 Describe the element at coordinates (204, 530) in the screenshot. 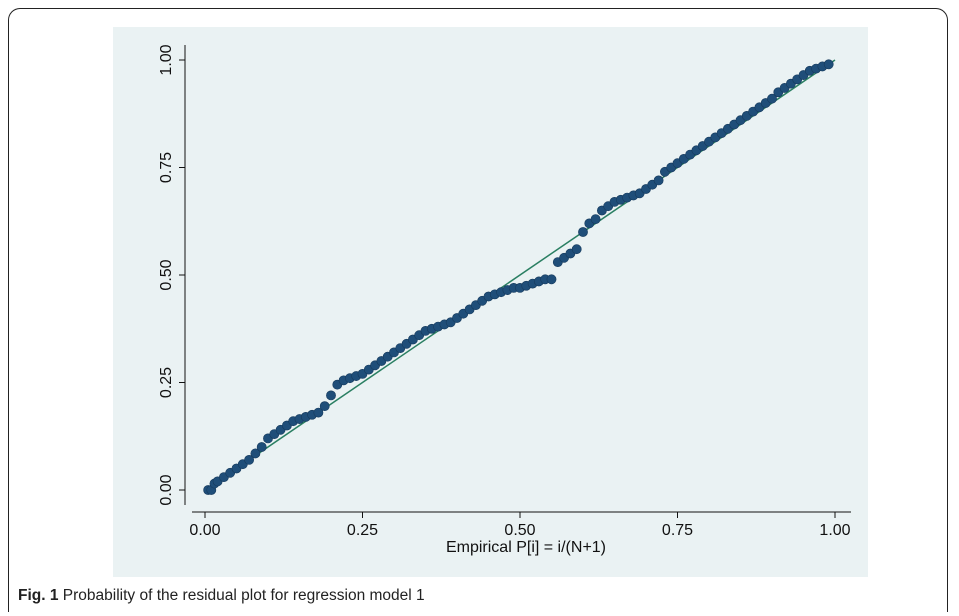

I see `x-tick-label: 0.00` at that location.